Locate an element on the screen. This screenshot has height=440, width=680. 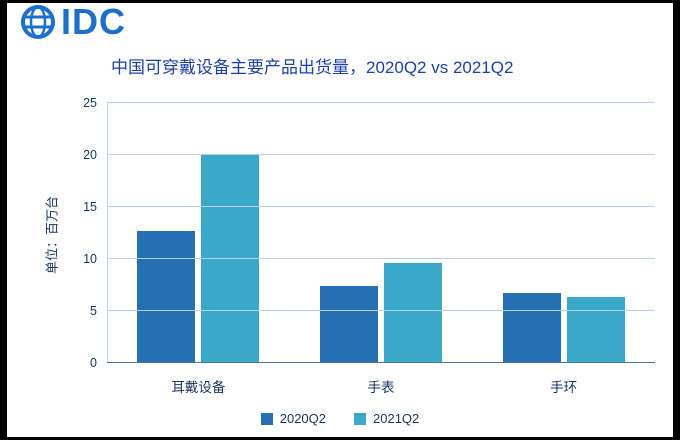
legend-item-2021Q2: 2021Q2 is located at coordinates (386, 418).